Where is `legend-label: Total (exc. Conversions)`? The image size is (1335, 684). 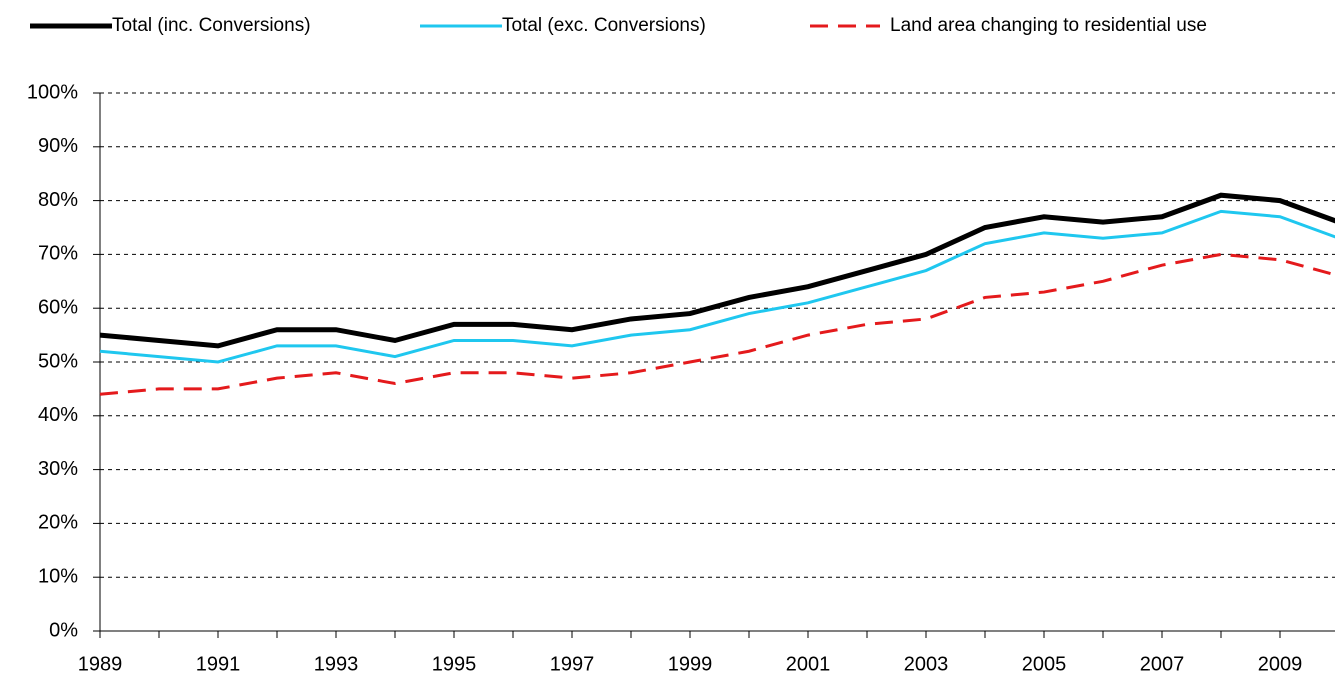
legend-label: Total (exc. Conversions) is located at coordinates (604, 25).